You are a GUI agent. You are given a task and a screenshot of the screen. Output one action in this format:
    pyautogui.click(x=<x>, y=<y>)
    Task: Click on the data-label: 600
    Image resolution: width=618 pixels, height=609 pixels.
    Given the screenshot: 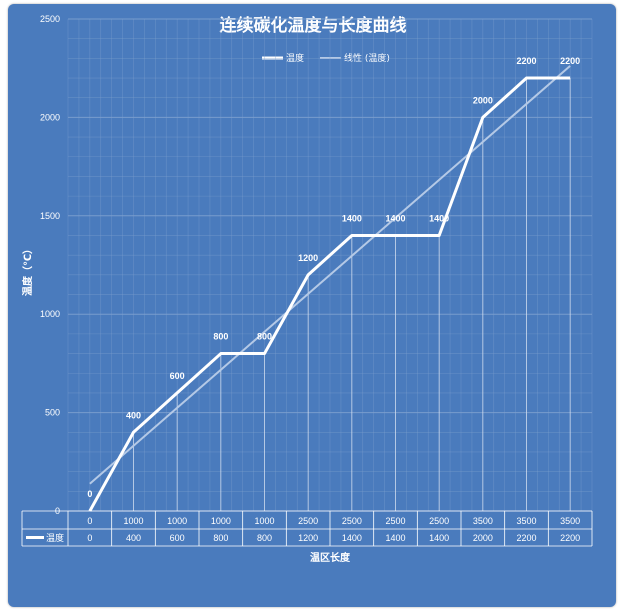 What is the action you would take?
    pyautogui.click(x=177, y=376)
    